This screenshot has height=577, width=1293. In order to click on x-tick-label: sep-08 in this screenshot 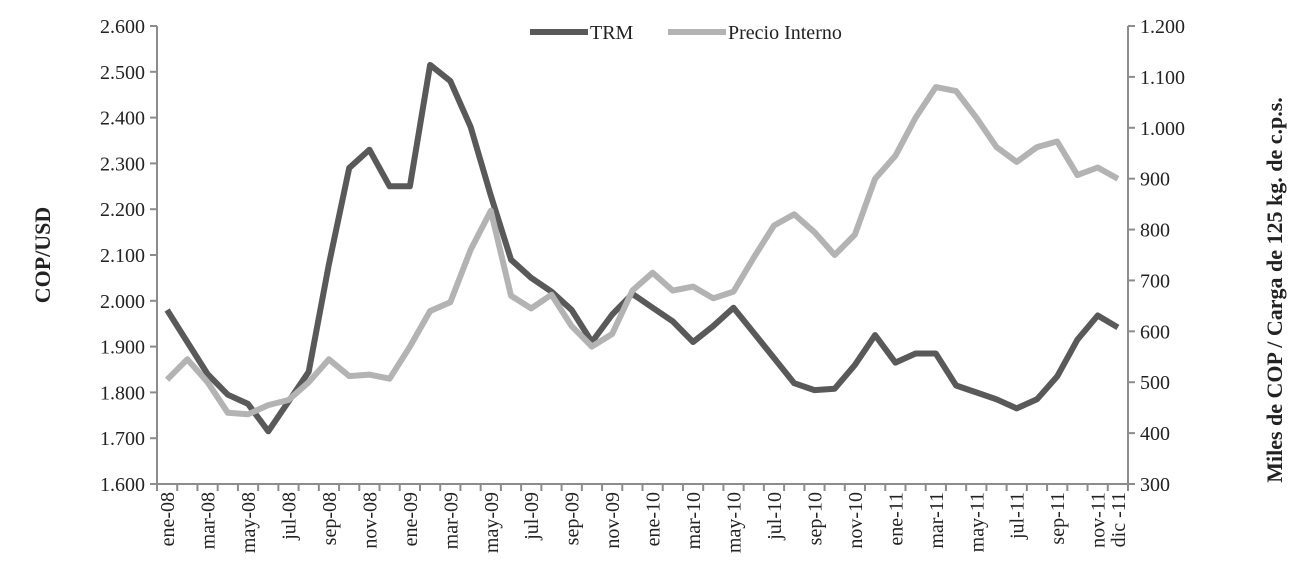, I will do `click(330, 518)`.